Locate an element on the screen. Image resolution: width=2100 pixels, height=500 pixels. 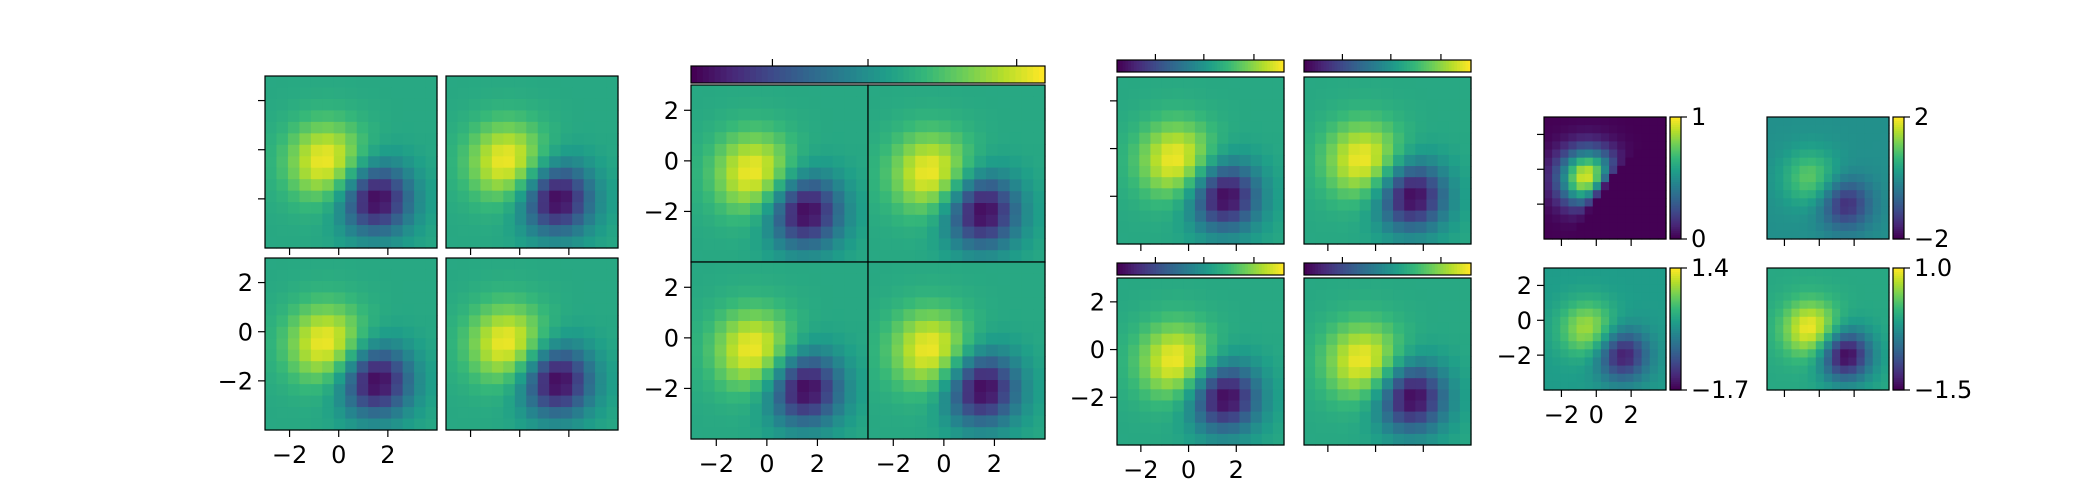
image-frame is located at coordinates (1200, 361).